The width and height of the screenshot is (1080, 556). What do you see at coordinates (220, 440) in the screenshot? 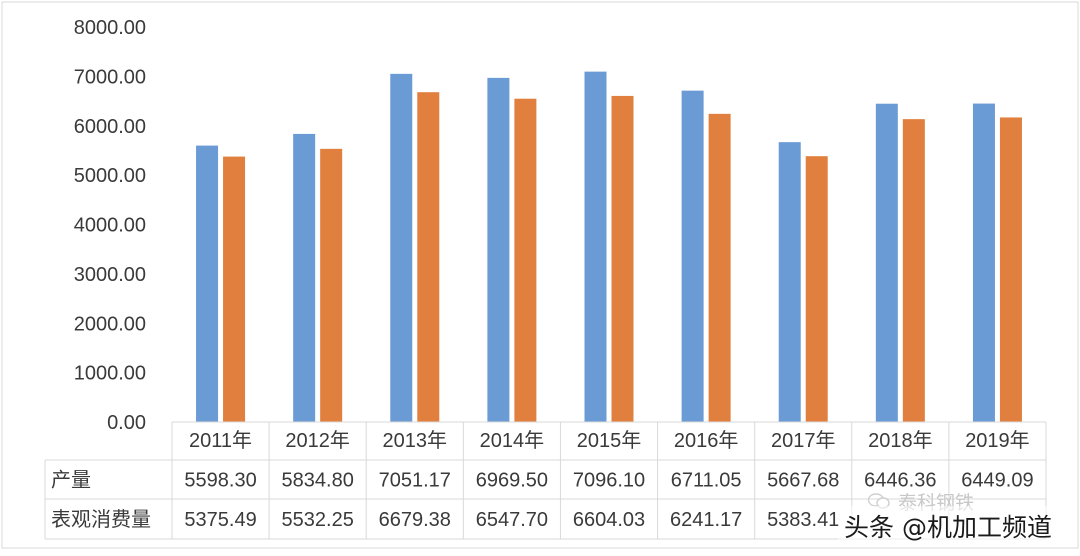
I see `x-tick-label: 2011年` at bounding box center [220, 440].